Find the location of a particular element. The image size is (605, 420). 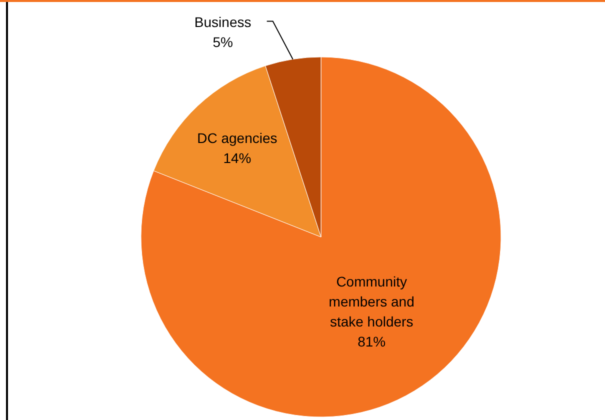

data-label: 81% is located at coordinates (372, 341).